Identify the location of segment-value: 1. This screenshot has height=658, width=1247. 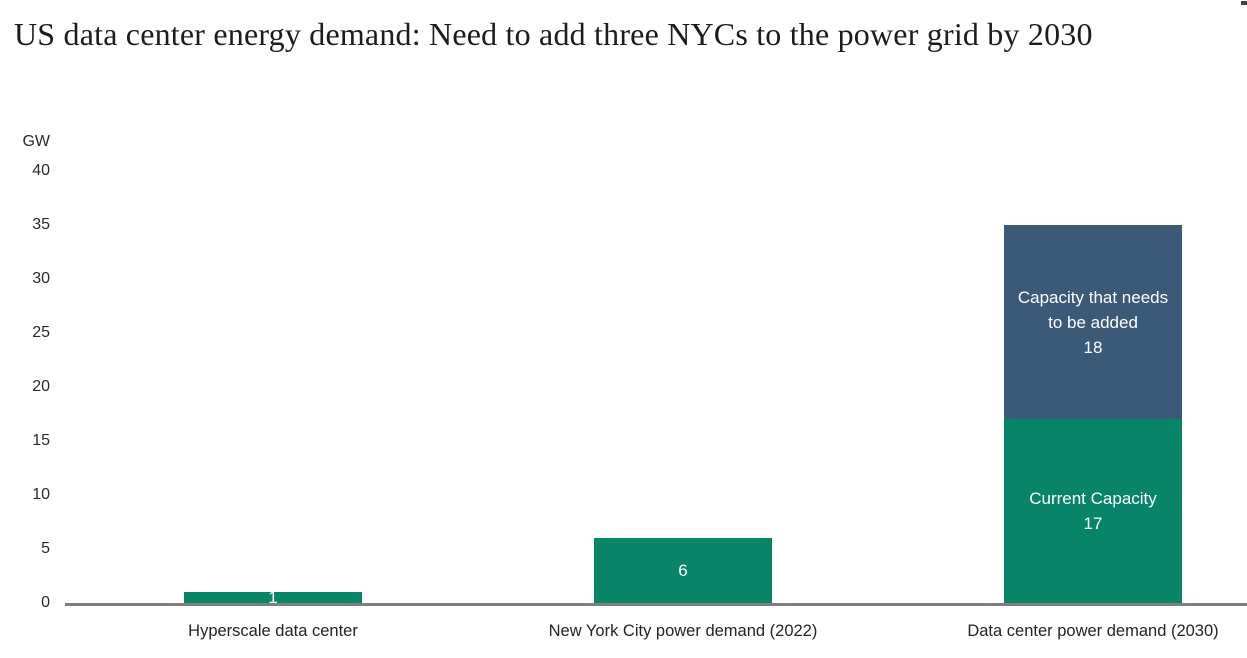
(273, 598).